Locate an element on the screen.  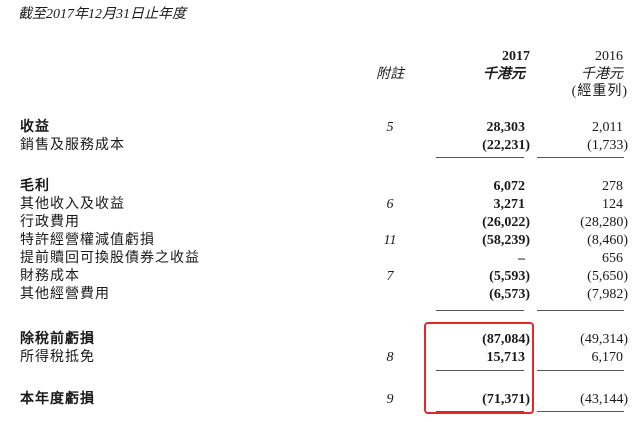
row-label: 其他經營費用 is located at coordinates (65, 294).